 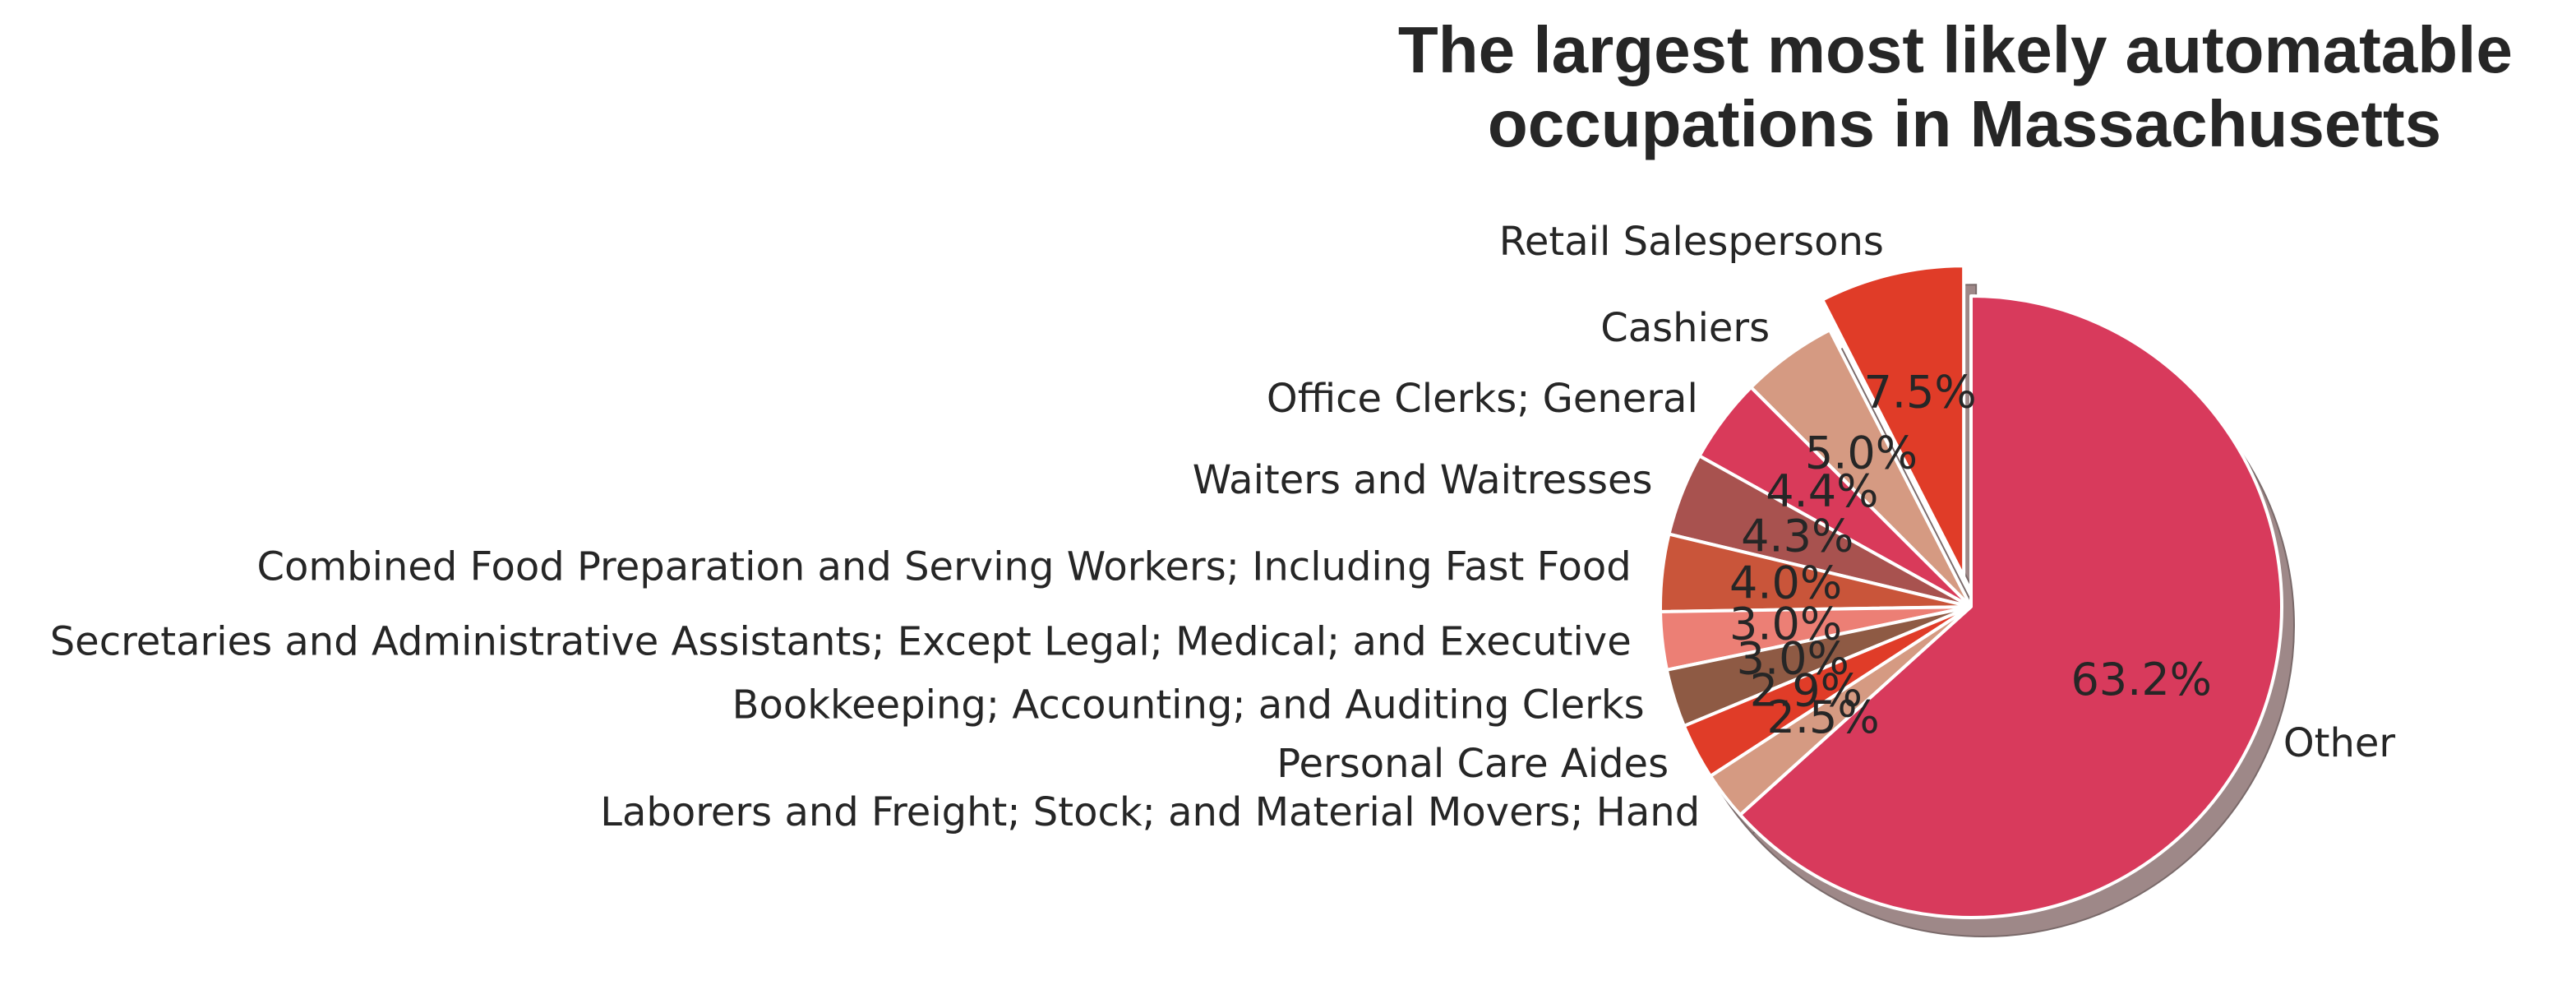 I want to click on pct-label-waiters-and-waitresses: 4.3%, so click(x=1798, y=536).